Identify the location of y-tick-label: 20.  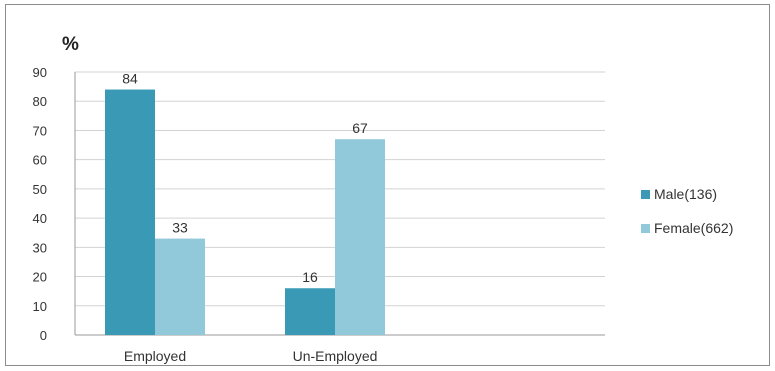
(40, 277).